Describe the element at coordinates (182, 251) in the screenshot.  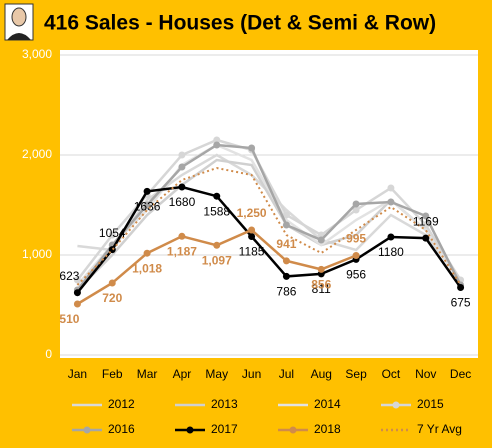
I see `data-label: 1,187` at that location.